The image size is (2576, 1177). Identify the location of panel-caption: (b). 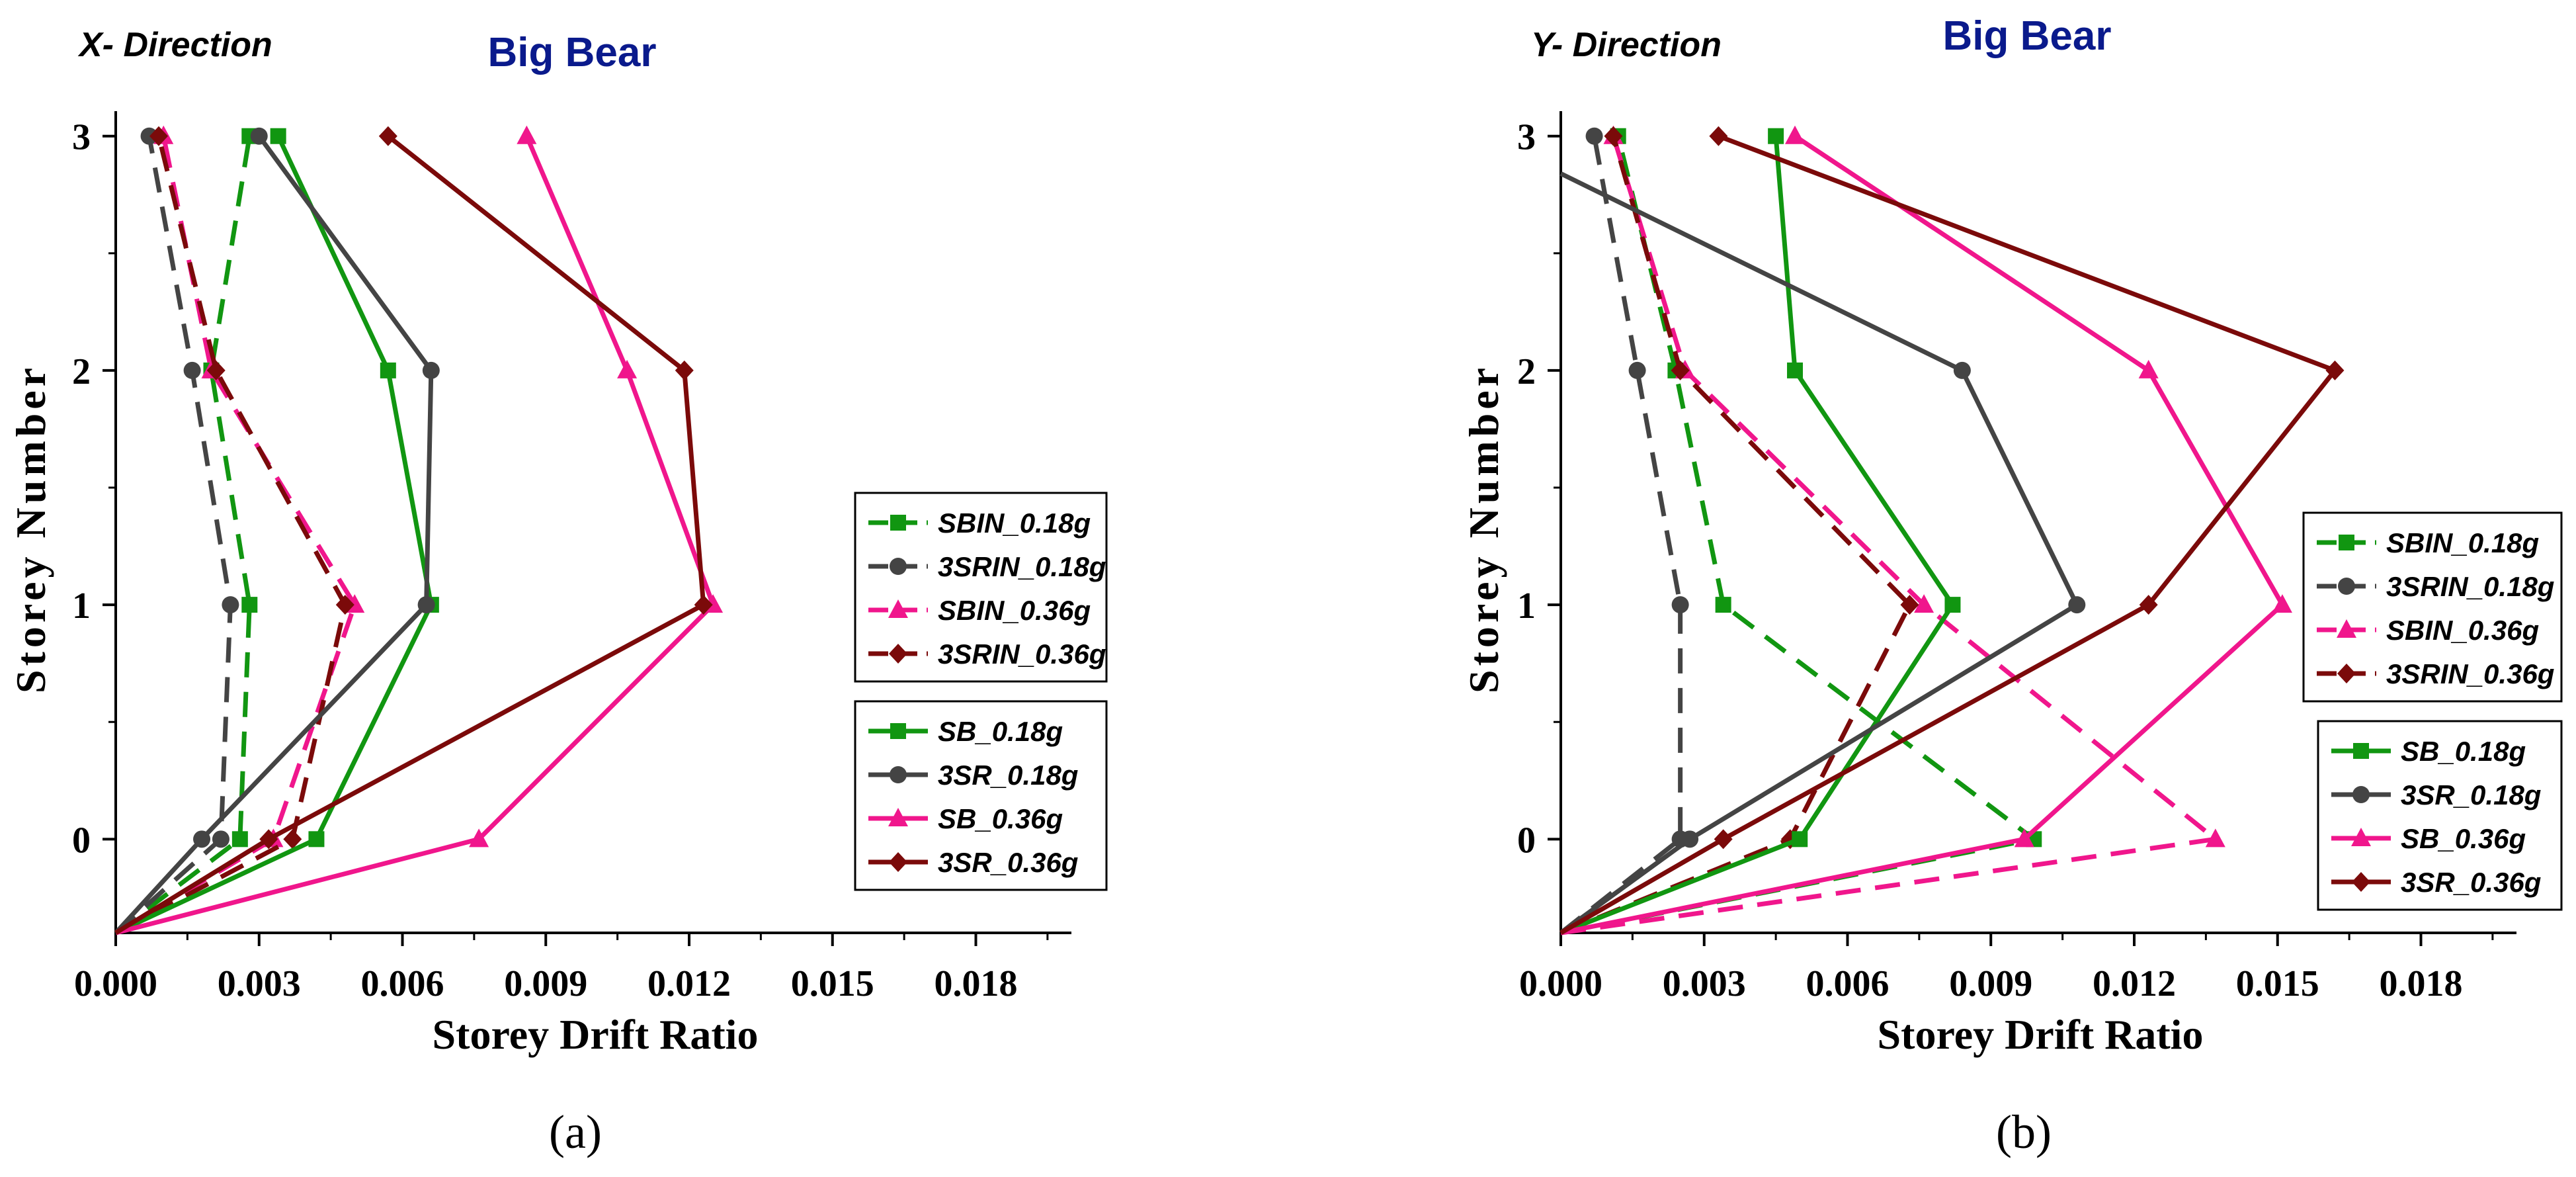
(2024, 1132).